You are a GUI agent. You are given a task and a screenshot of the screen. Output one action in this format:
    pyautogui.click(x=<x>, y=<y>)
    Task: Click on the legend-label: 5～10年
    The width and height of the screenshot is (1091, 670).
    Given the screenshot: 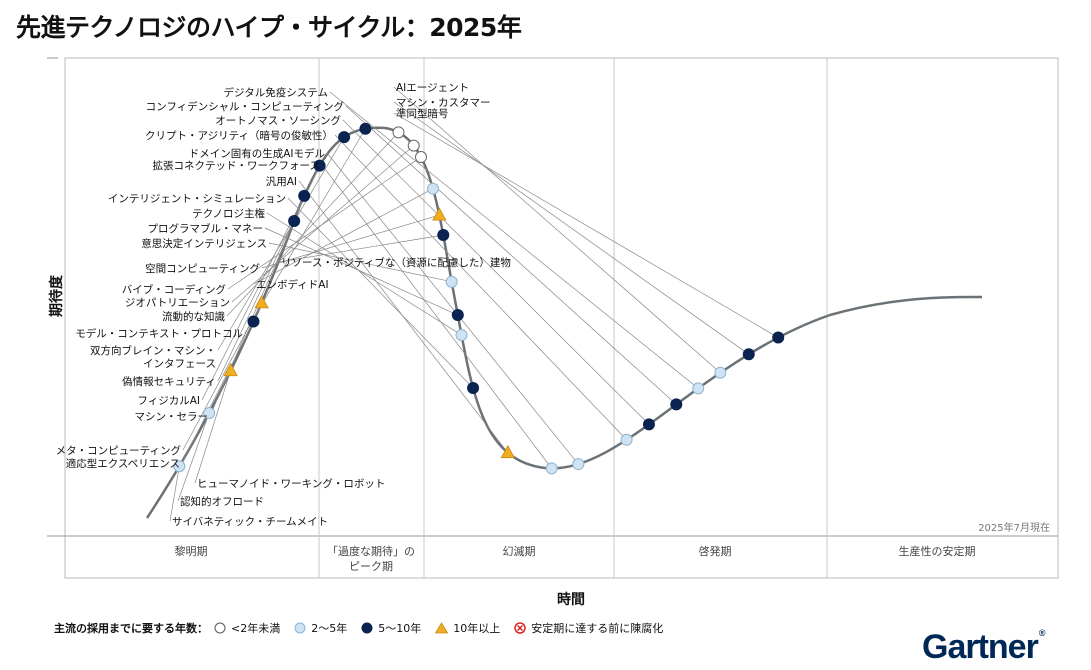 What is the action you would take?
    pyautogui.click(x=400, y=628)
    